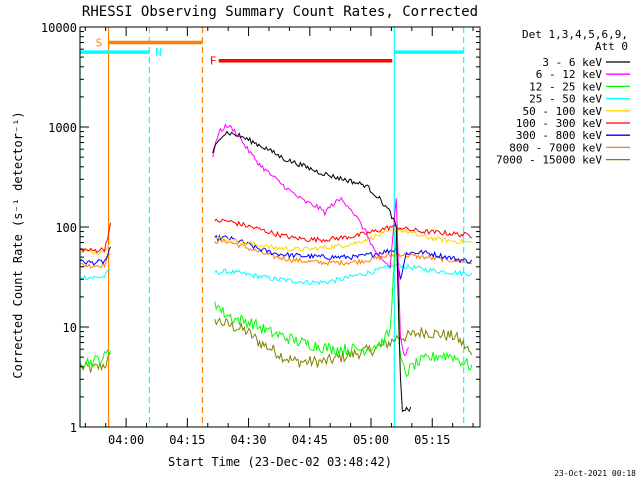 Image resolution: width=640 pixels, height=480 pixels. I want to click on y-tick-label: 10, so click(70, 328).